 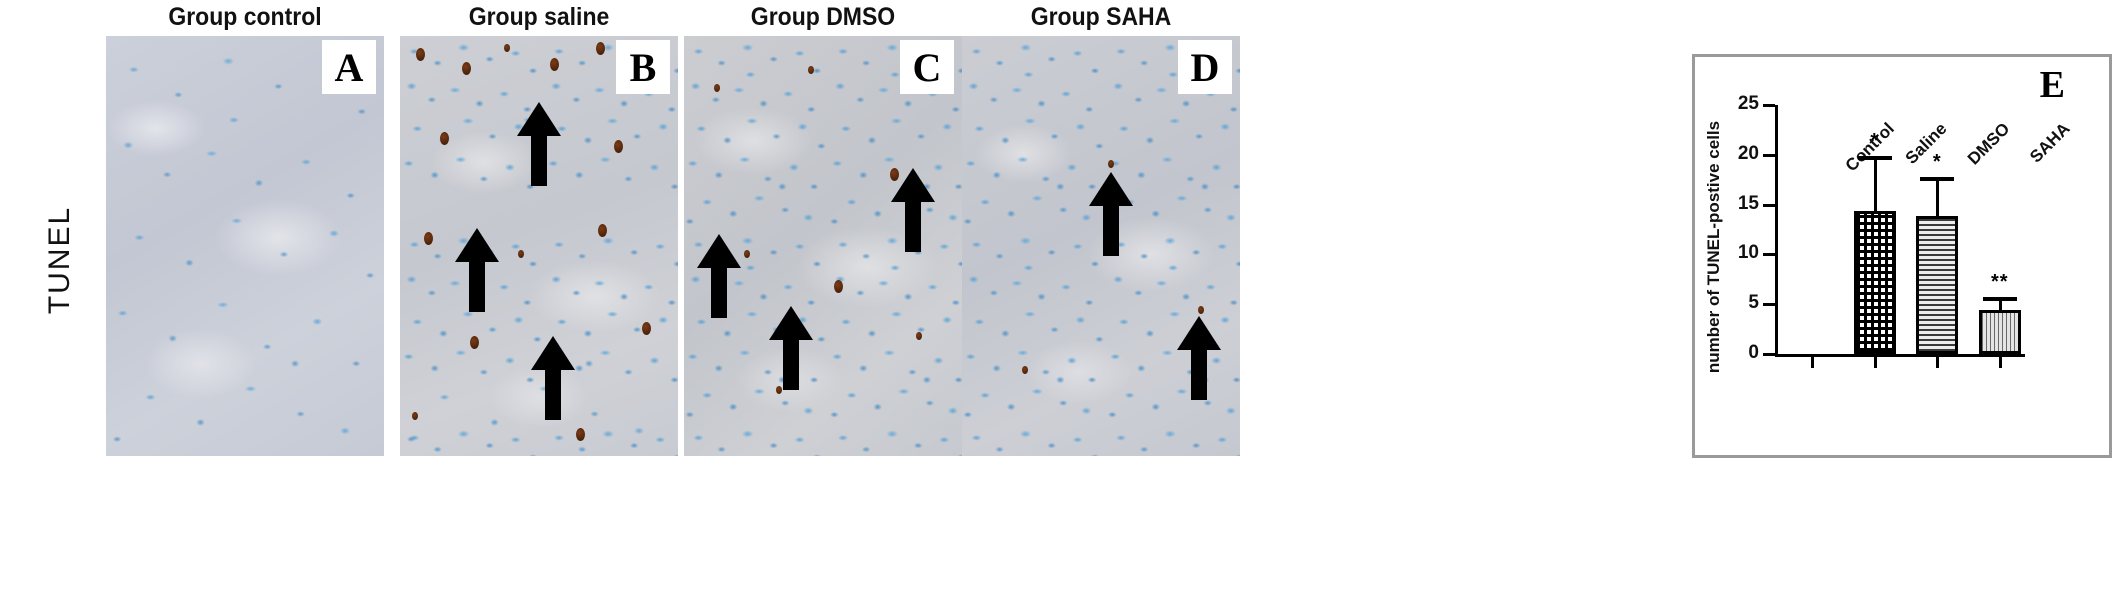 I want to click on panel-letter-a: A, so click(x=349, y=67).